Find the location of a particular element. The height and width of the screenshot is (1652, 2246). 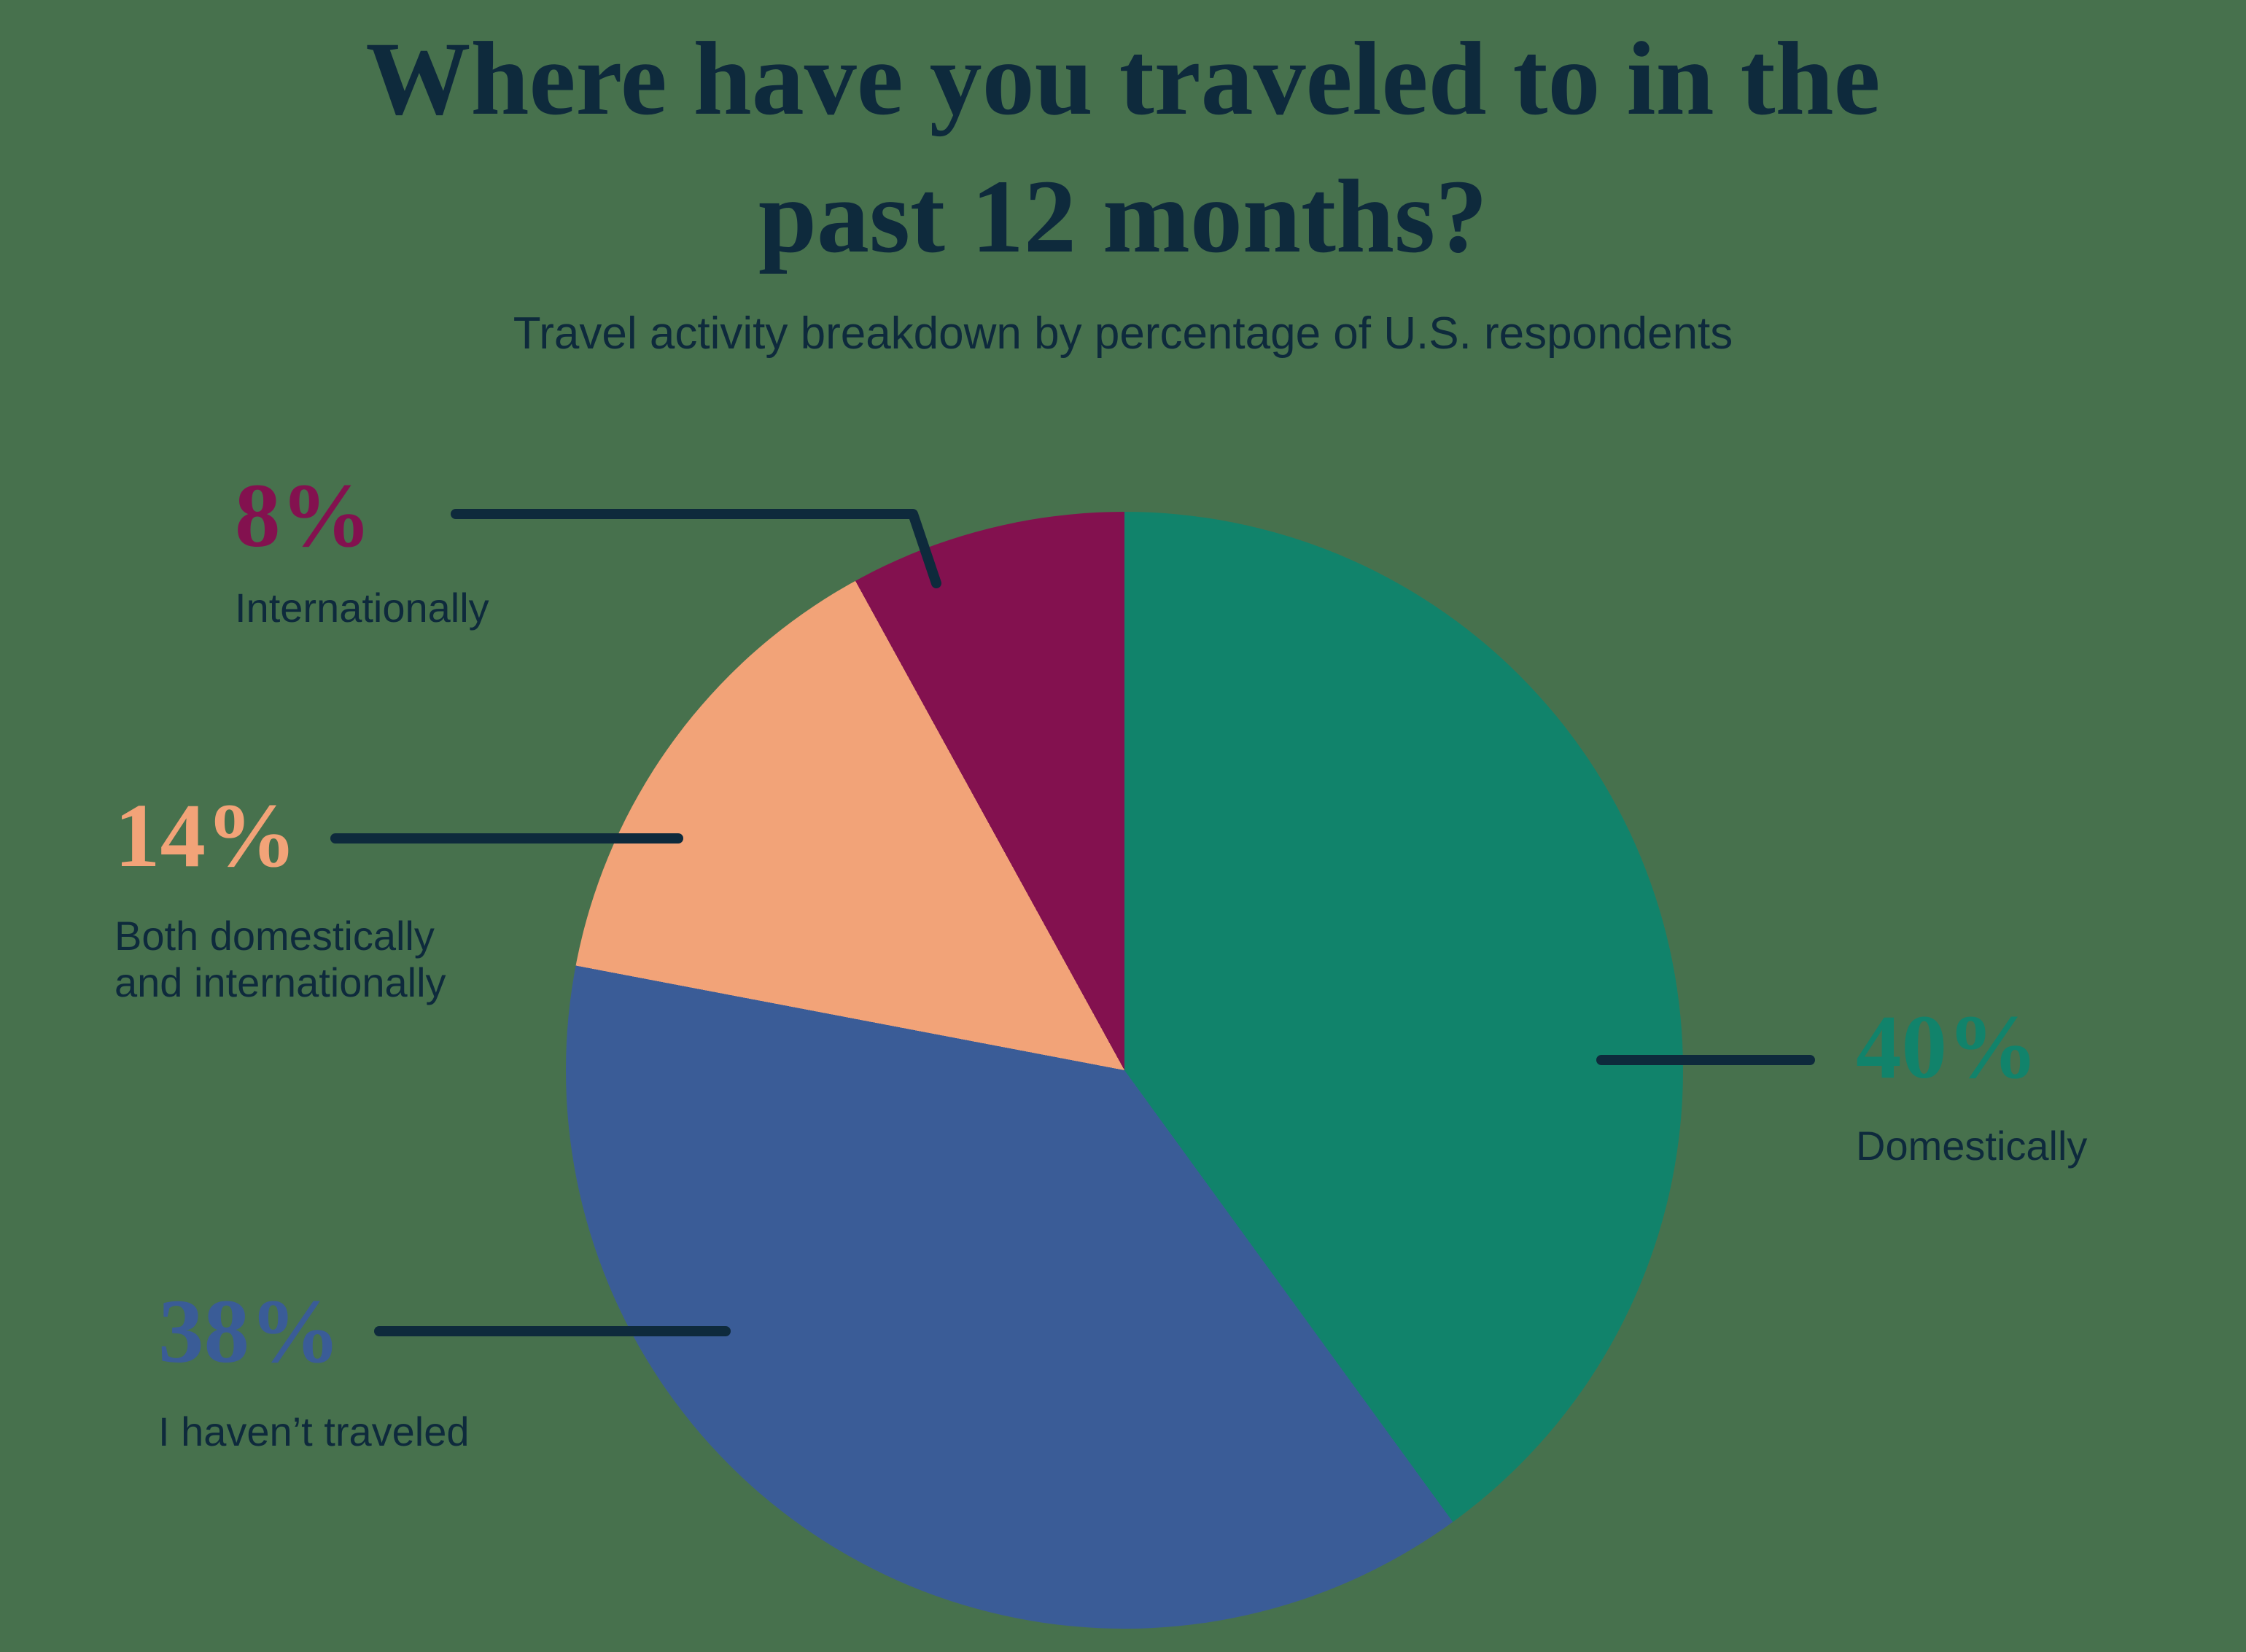

page-title-line1: Where have you traveled to in the is located at coordinates (1123, 79).